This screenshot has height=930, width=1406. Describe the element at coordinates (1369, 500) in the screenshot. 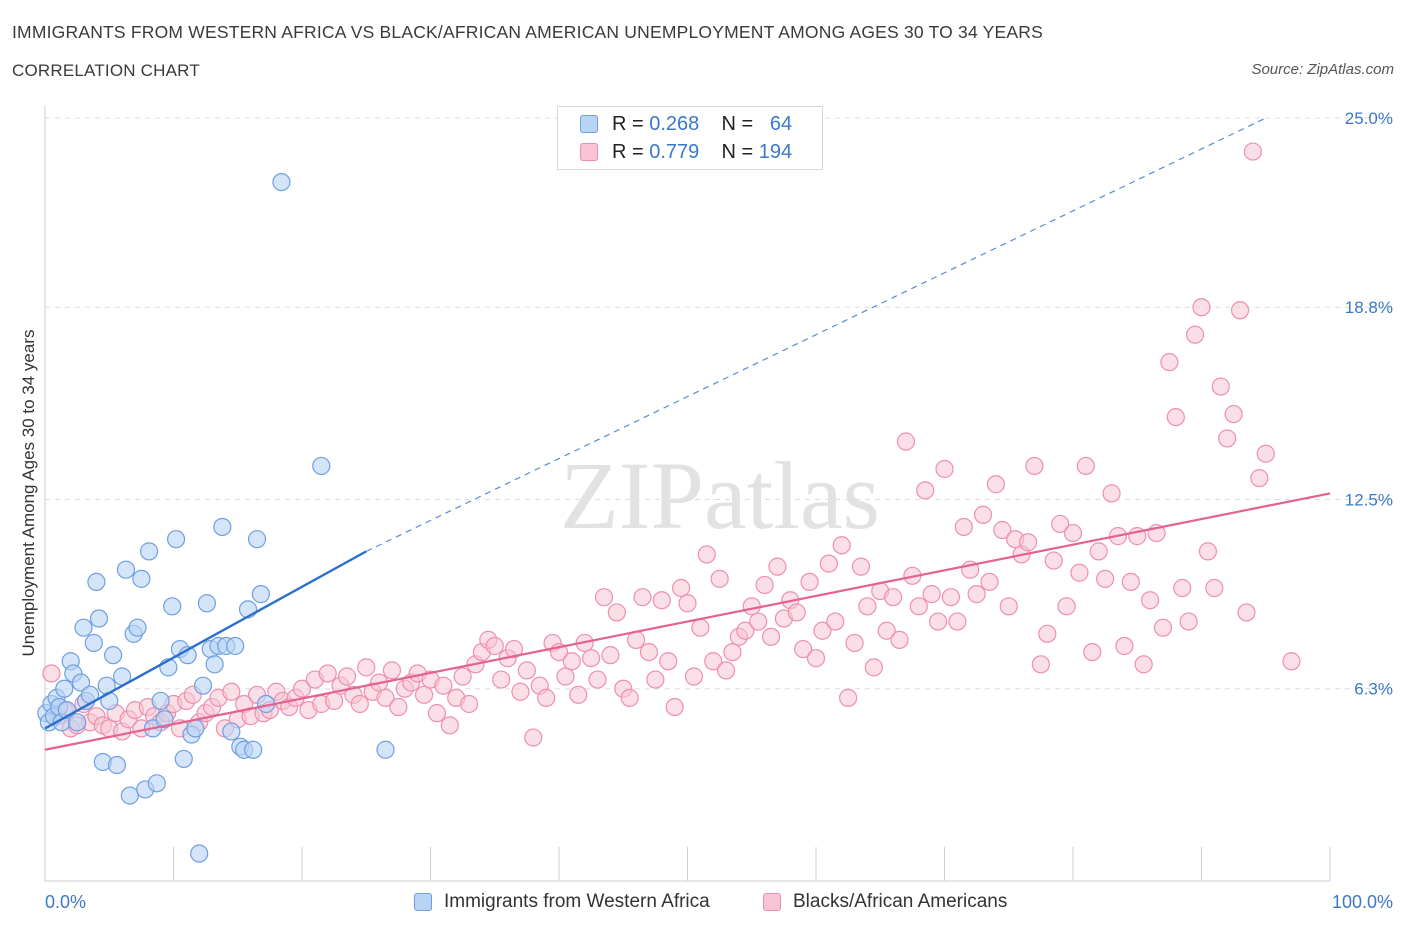

I see `y-tick-label: 12.5%` at that location.